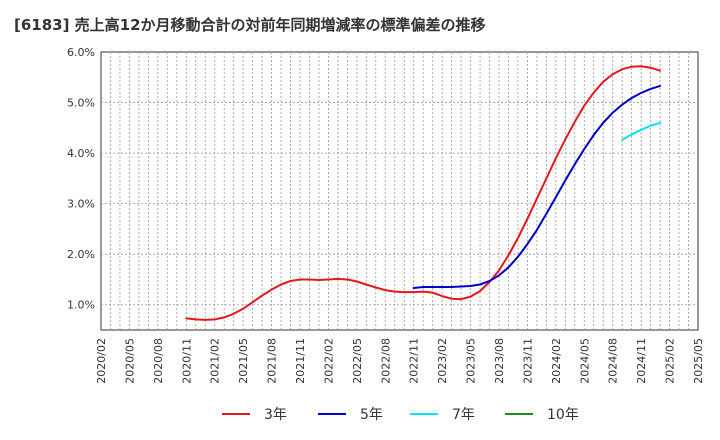 This screenshot has width=720, height=440. Describe the element at coordinates (371, 415) in the screenshot. I see `legend-label-2: 5年` at that location.